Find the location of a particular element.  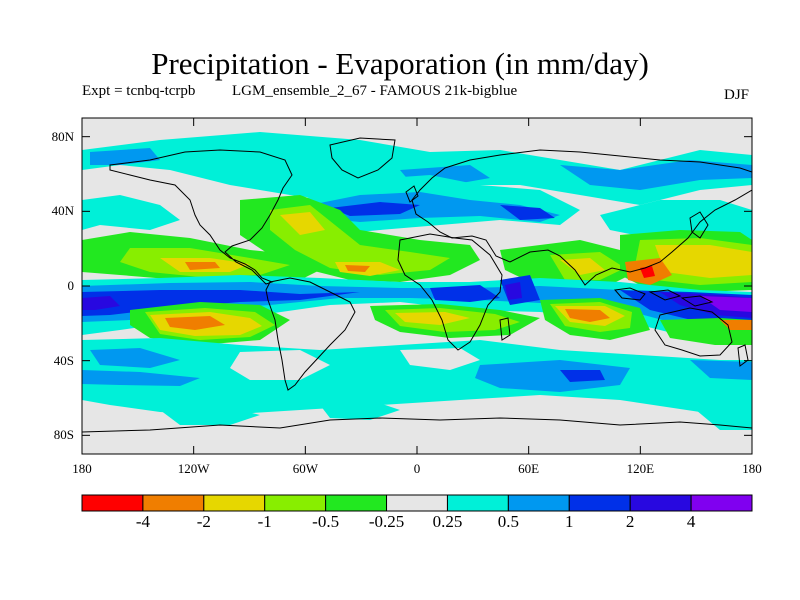

lon-tick-label: 0 is located at coordinates (417, 468).